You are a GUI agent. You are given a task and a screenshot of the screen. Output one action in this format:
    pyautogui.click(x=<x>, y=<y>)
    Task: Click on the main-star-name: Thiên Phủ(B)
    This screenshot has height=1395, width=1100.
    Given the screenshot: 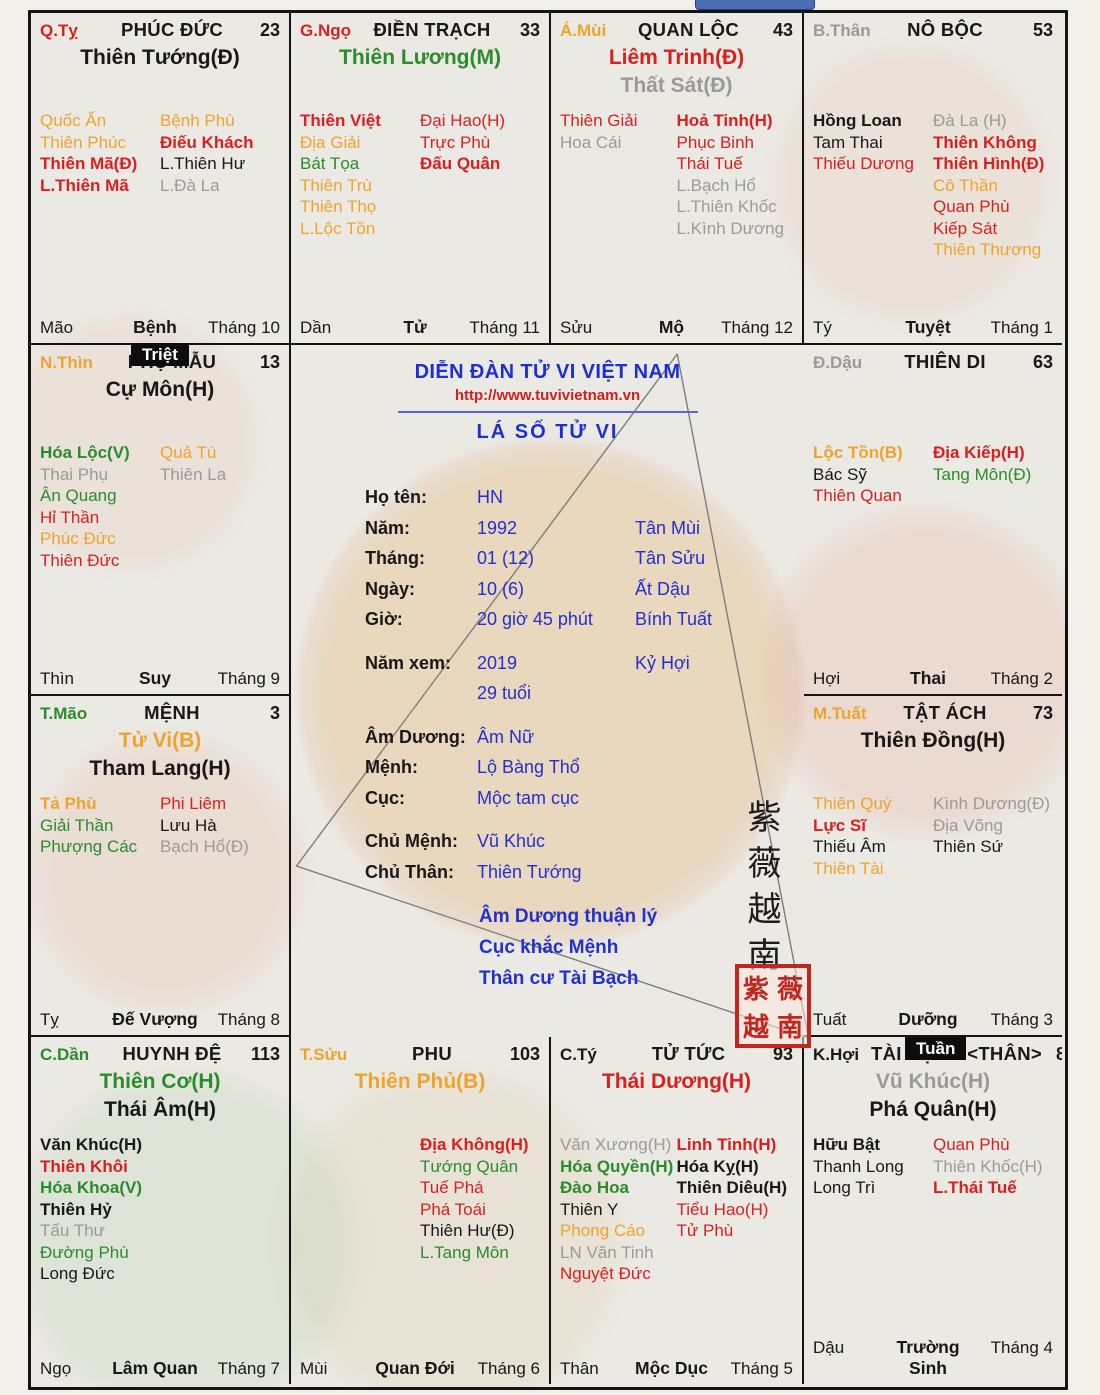 What is the action you would take?
    pyautogui.click(x=420, y=1081)
    